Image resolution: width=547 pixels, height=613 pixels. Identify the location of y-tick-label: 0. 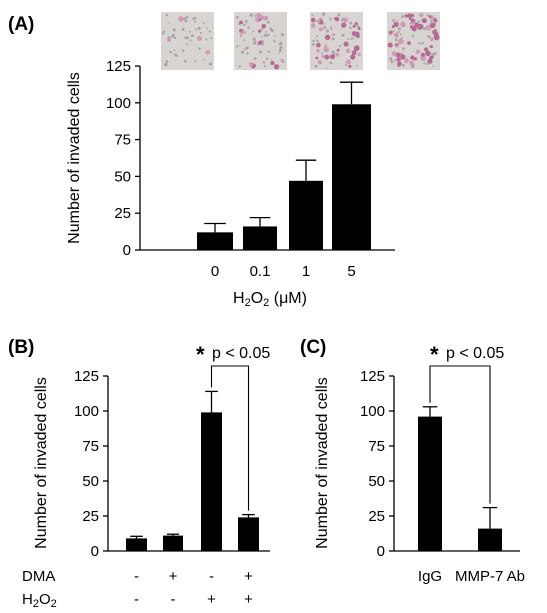
(127, 250).